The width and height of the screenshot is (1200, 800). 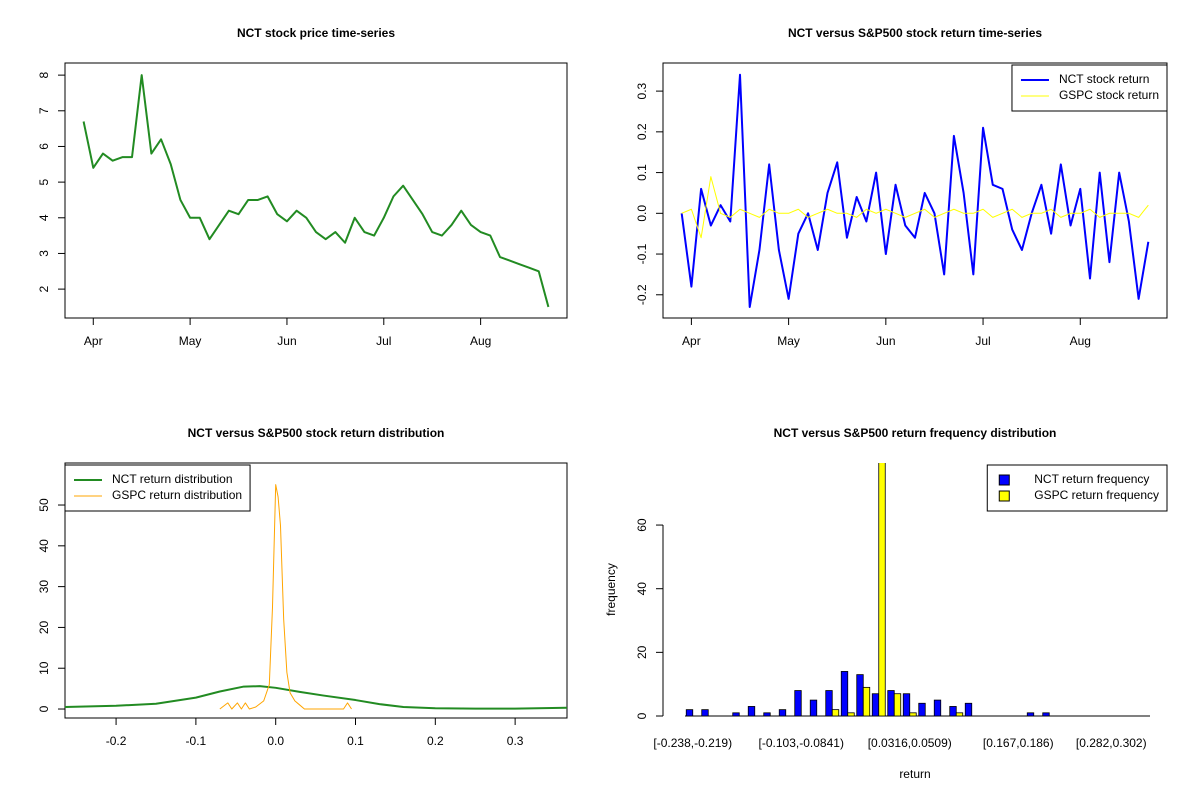 I want to click on legend-label: GSPC return distribution, so click(x=177, y=495).